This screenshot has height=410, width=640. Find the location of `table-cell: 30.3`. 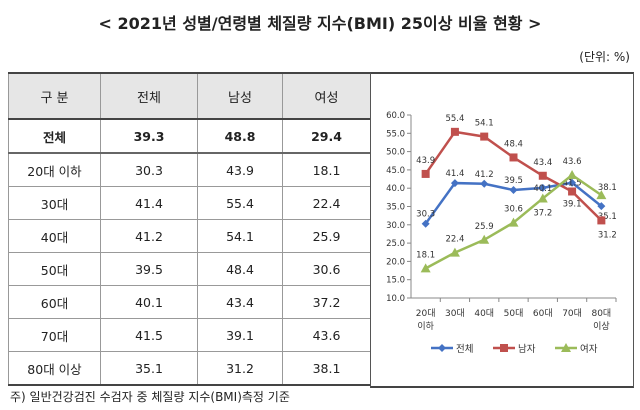

table-cell: 30.3 is located at coordinates (149, 169).